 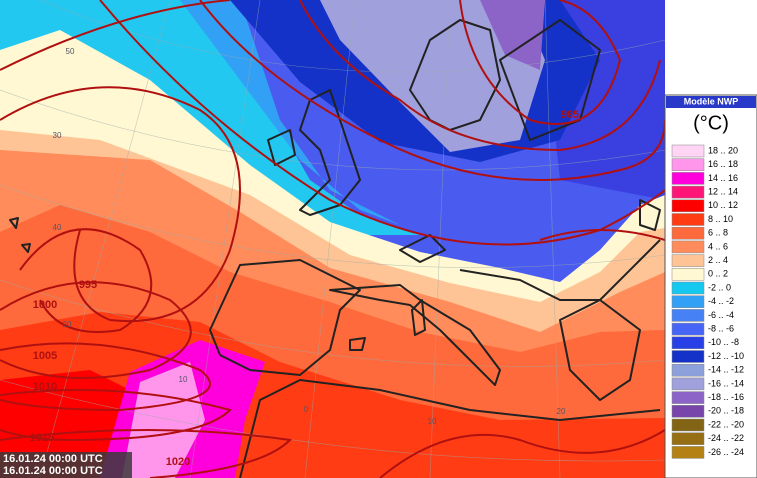 I want to click on legend-title: Modèle NWP, so click(x=711, y=101).